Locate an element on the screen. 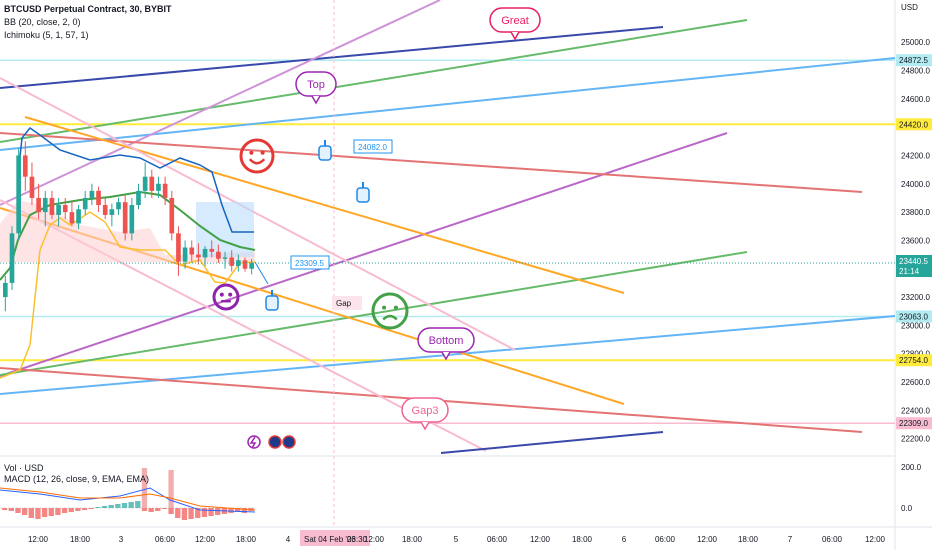  bb-legend: BB (20, close, 2, 0) is located at coordinates (42, 22).